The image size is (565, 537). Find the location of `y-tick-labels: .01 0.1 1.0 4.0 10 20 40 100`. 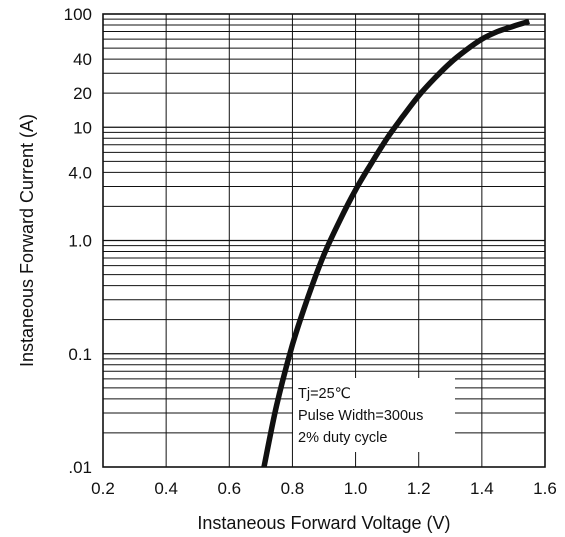

y-tick-labels: .01 0.1 1.0 4.0 10 20 40 100 is located at coordinates (78, 241).